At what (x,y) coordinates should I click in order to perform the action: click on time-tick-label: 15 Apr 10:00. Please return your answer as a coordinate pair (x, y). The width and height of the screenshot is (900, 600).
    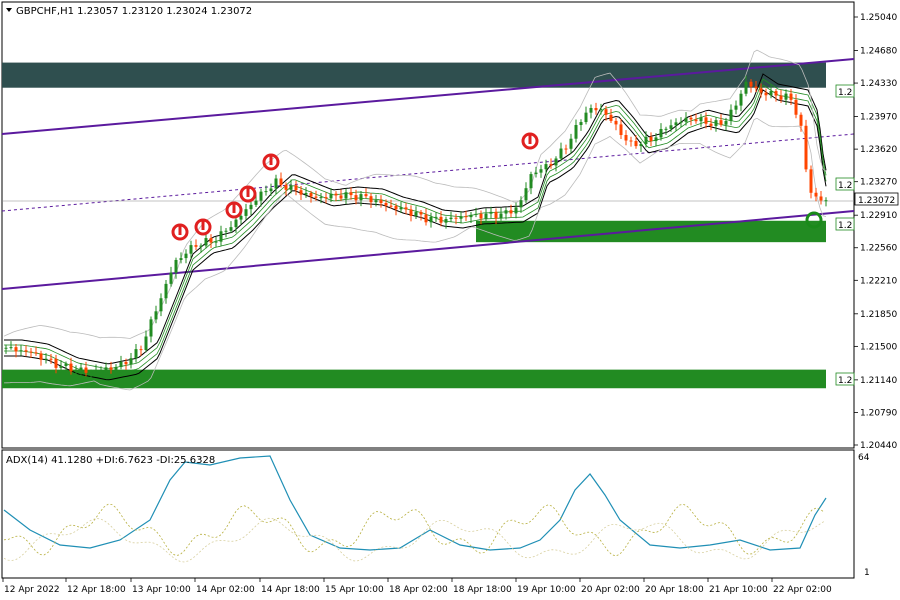
    Looking at the image, I should click on (354, 590).